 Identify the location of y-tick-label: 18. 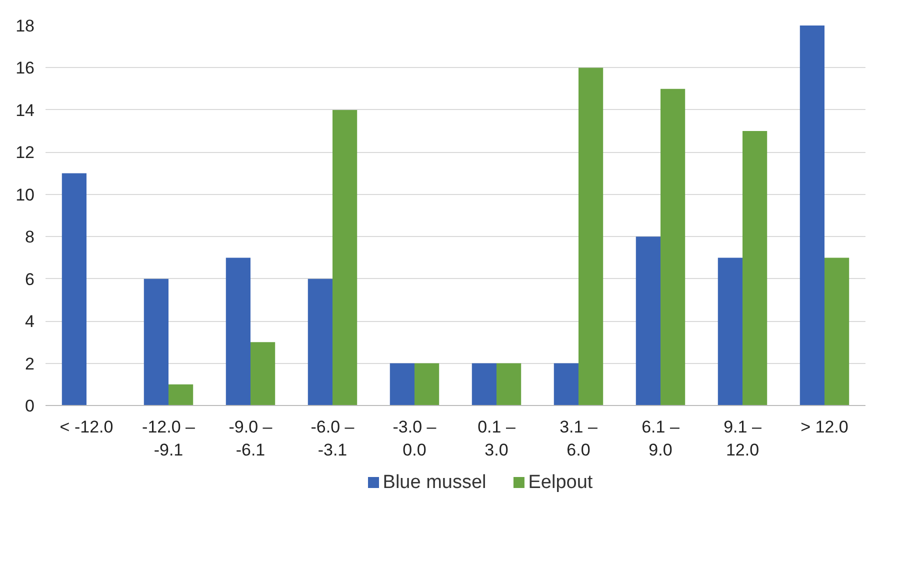
(25, 26).